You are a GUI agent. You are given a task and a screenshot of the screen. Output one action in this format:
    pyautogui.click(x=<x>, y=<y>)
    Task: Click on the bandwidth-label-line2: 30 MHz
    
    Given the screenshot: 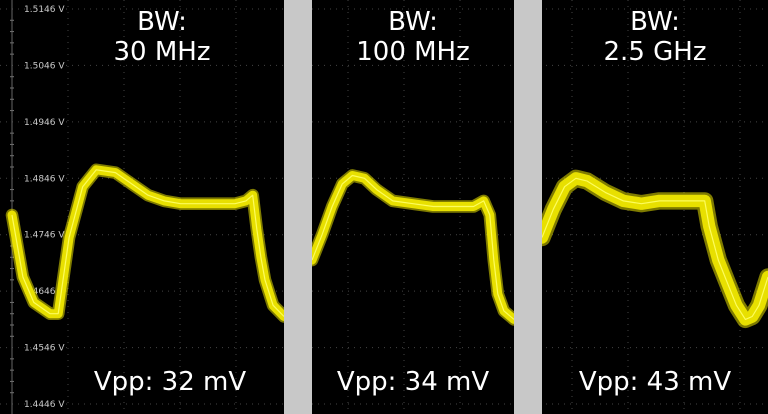 What is the action you would take?
    pyautogui.click(x=162, y=52)
    